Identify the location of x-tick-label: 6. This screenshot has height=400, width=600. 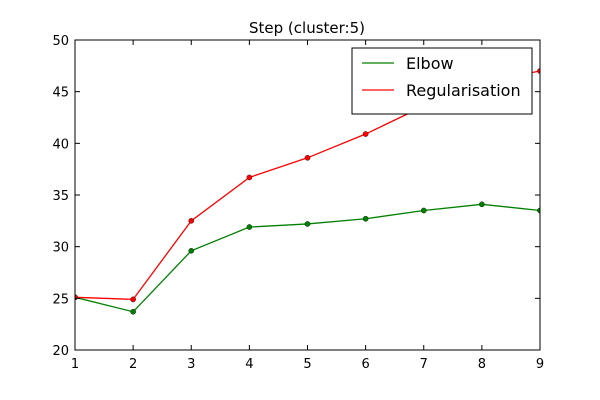
(365, 364).